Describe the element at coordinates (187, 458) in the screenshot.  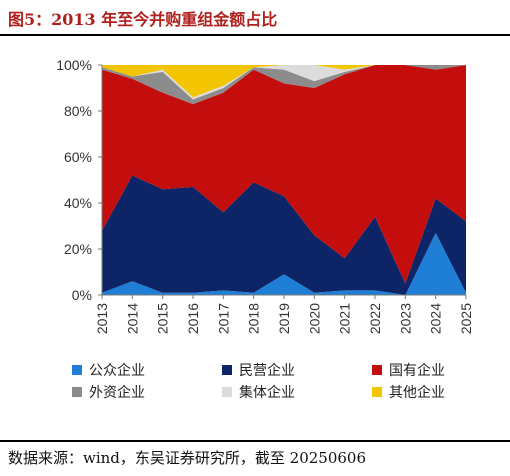
I see `source-note: 数据来源：wind，东吴证券研究所，截至 20250606` at that location.